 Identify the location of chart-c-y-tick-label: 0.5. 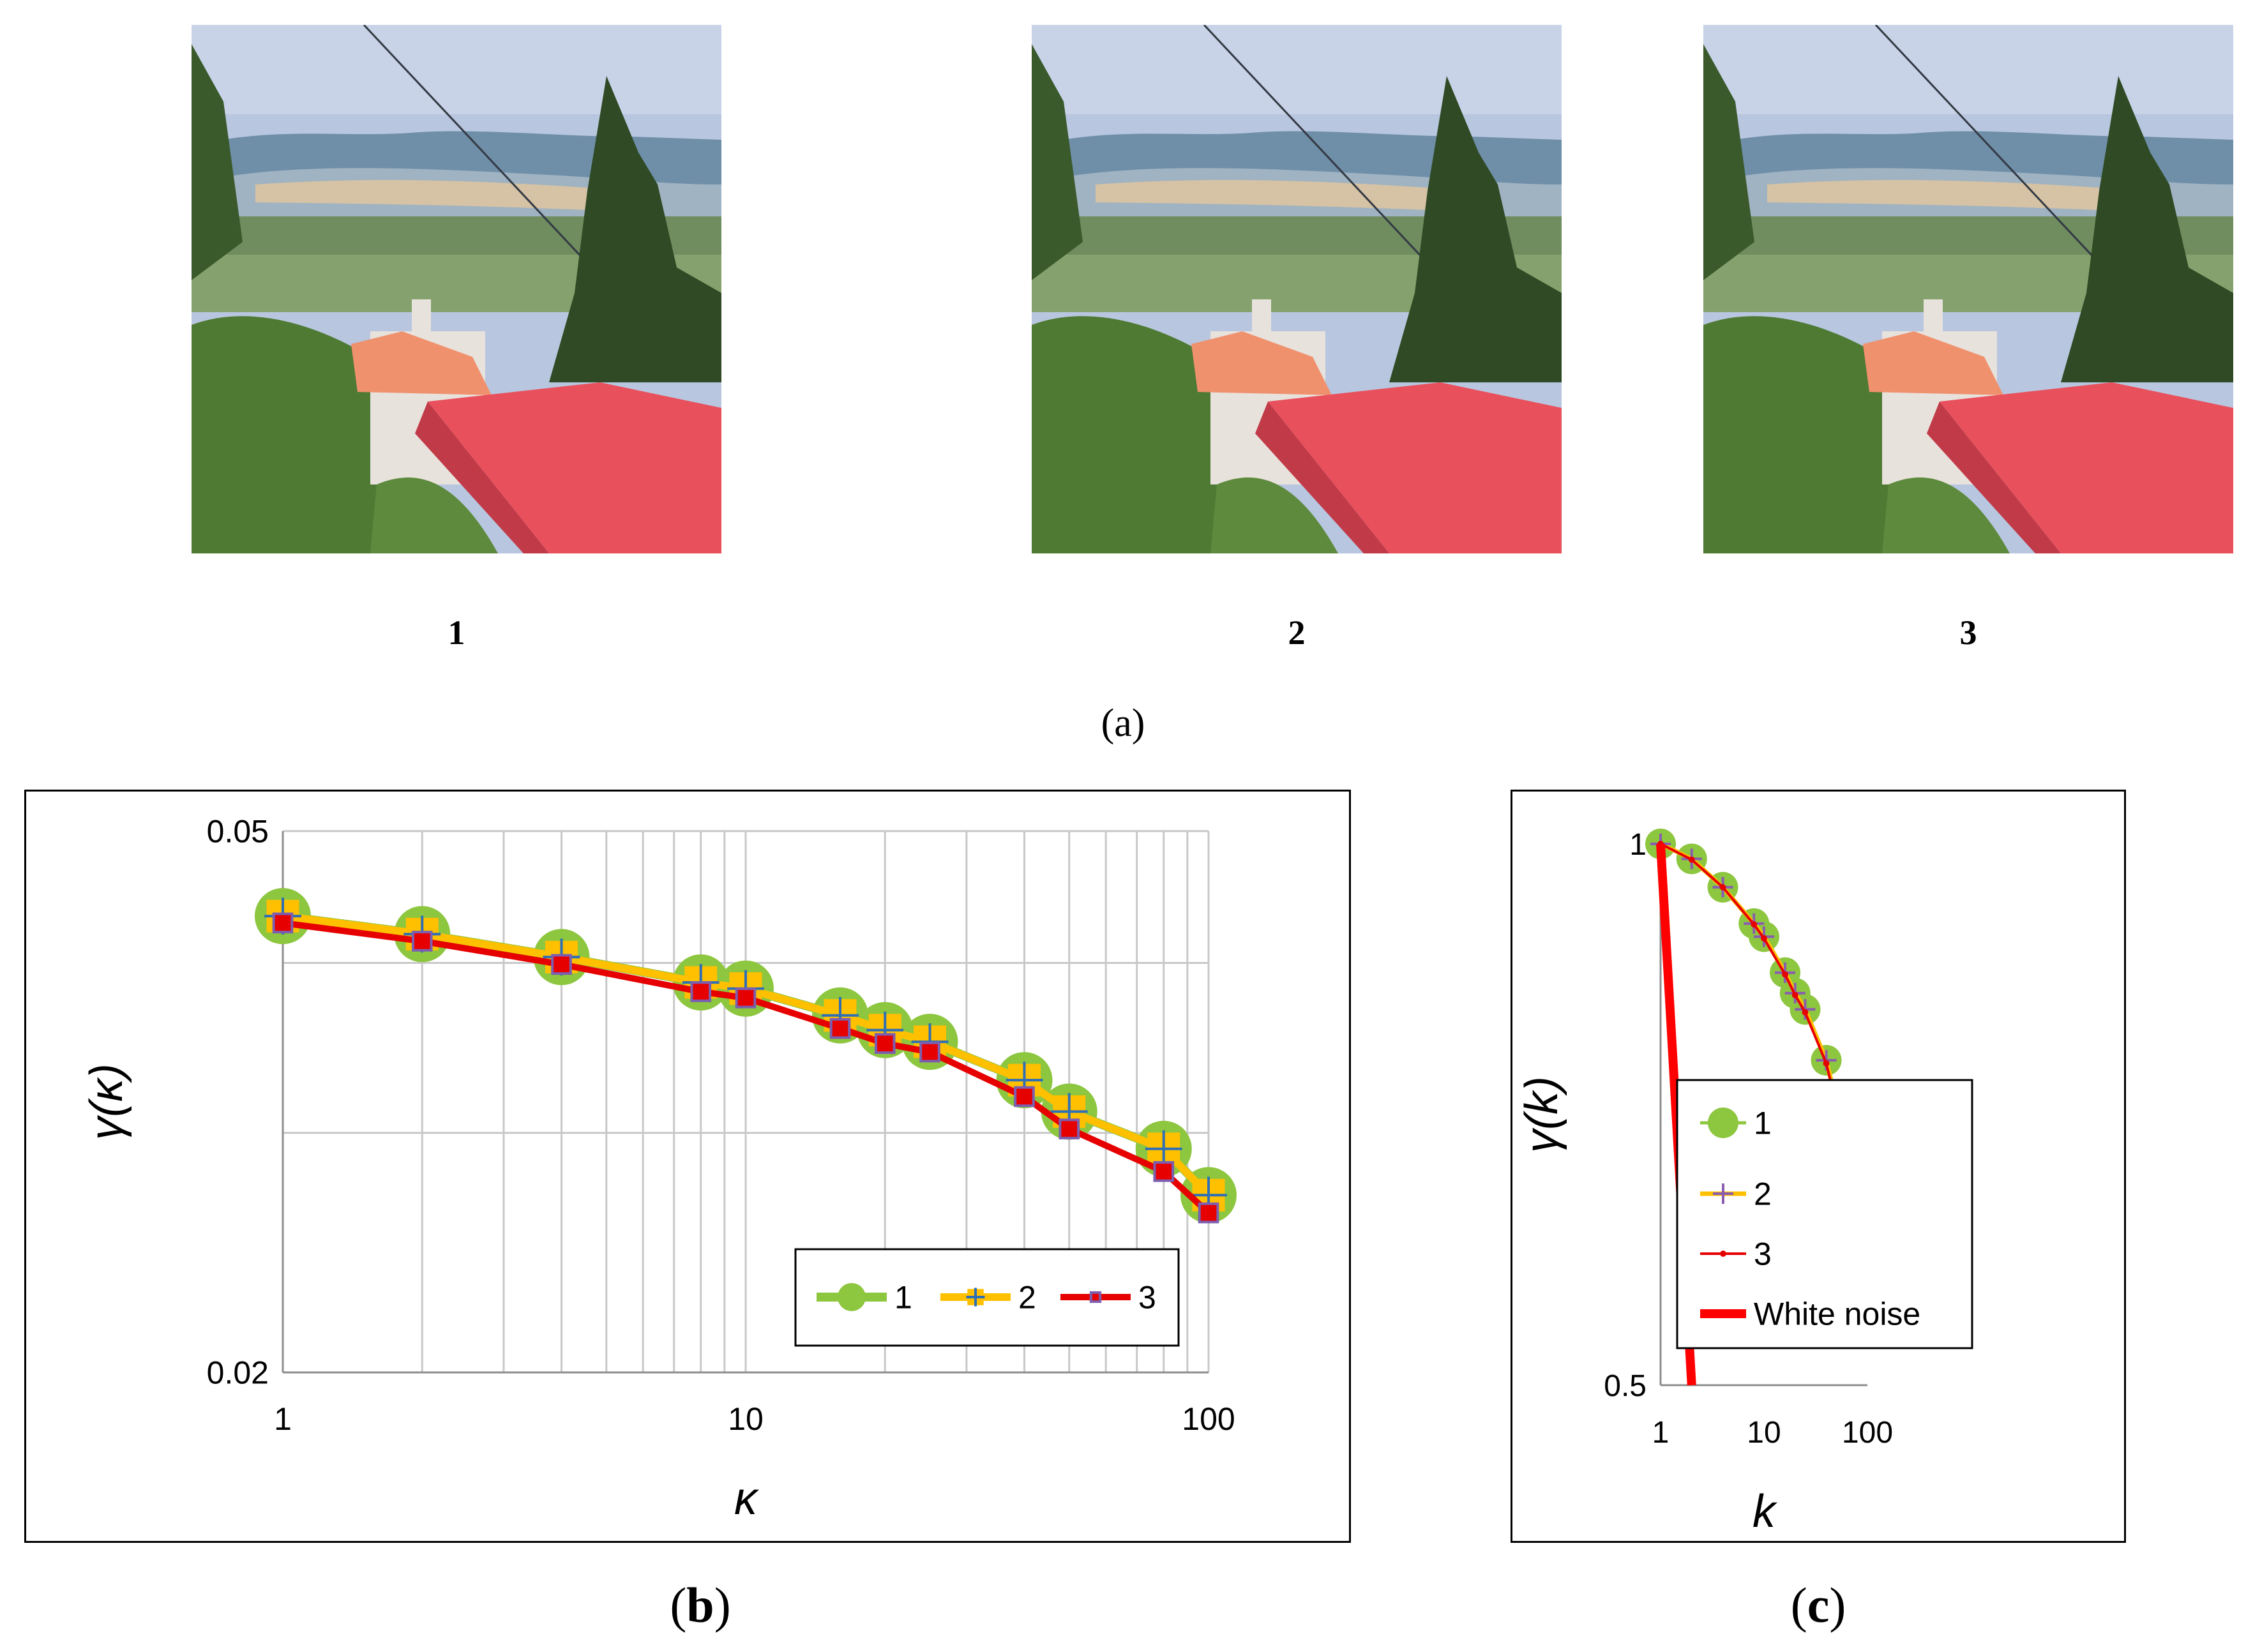
(1625, 1386).